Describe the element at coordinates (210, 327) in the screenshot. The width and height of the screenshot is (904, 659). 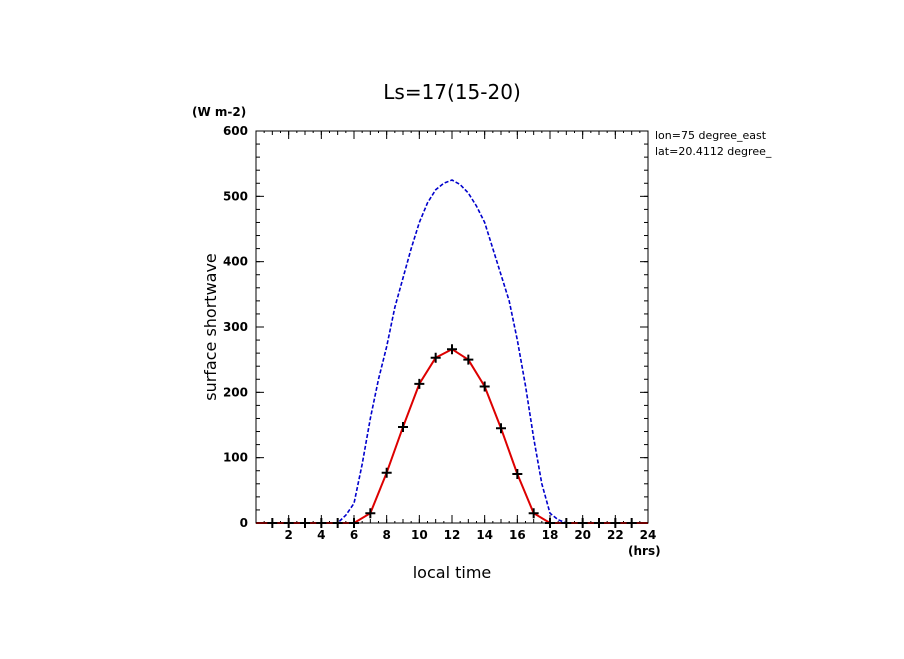
I see `y-axis-label: surface shortwave` at that location.